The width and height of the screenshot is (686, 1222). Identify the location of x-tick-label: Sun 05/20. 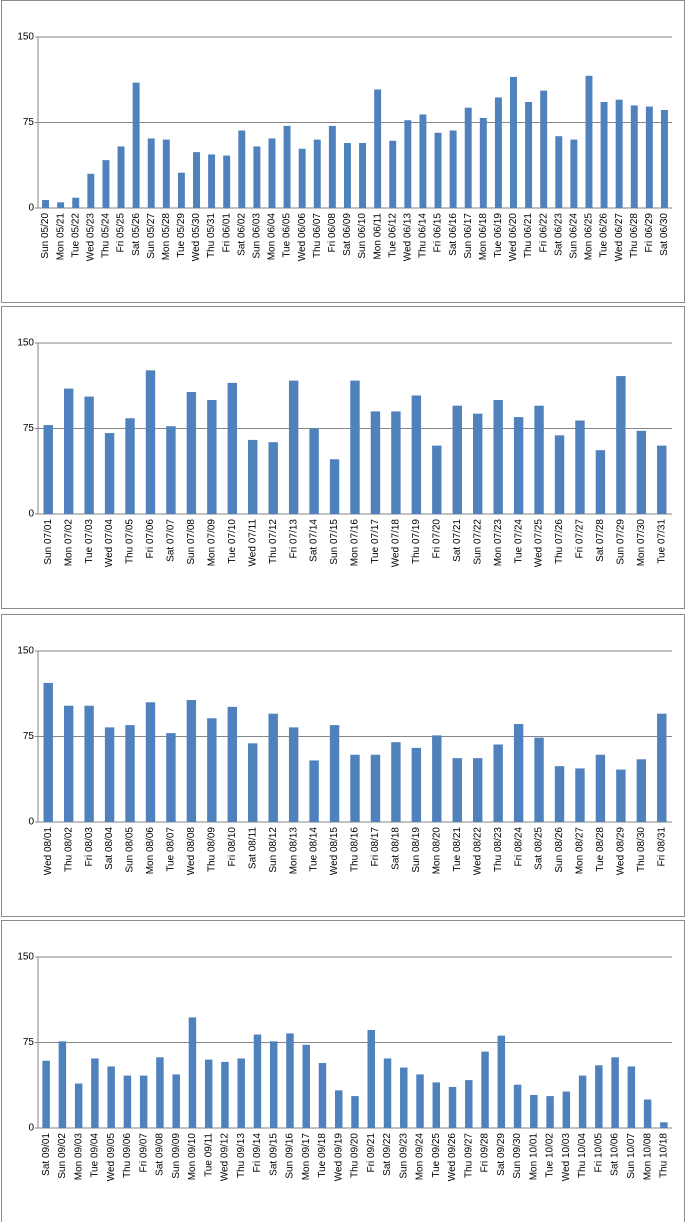
(45, 236).